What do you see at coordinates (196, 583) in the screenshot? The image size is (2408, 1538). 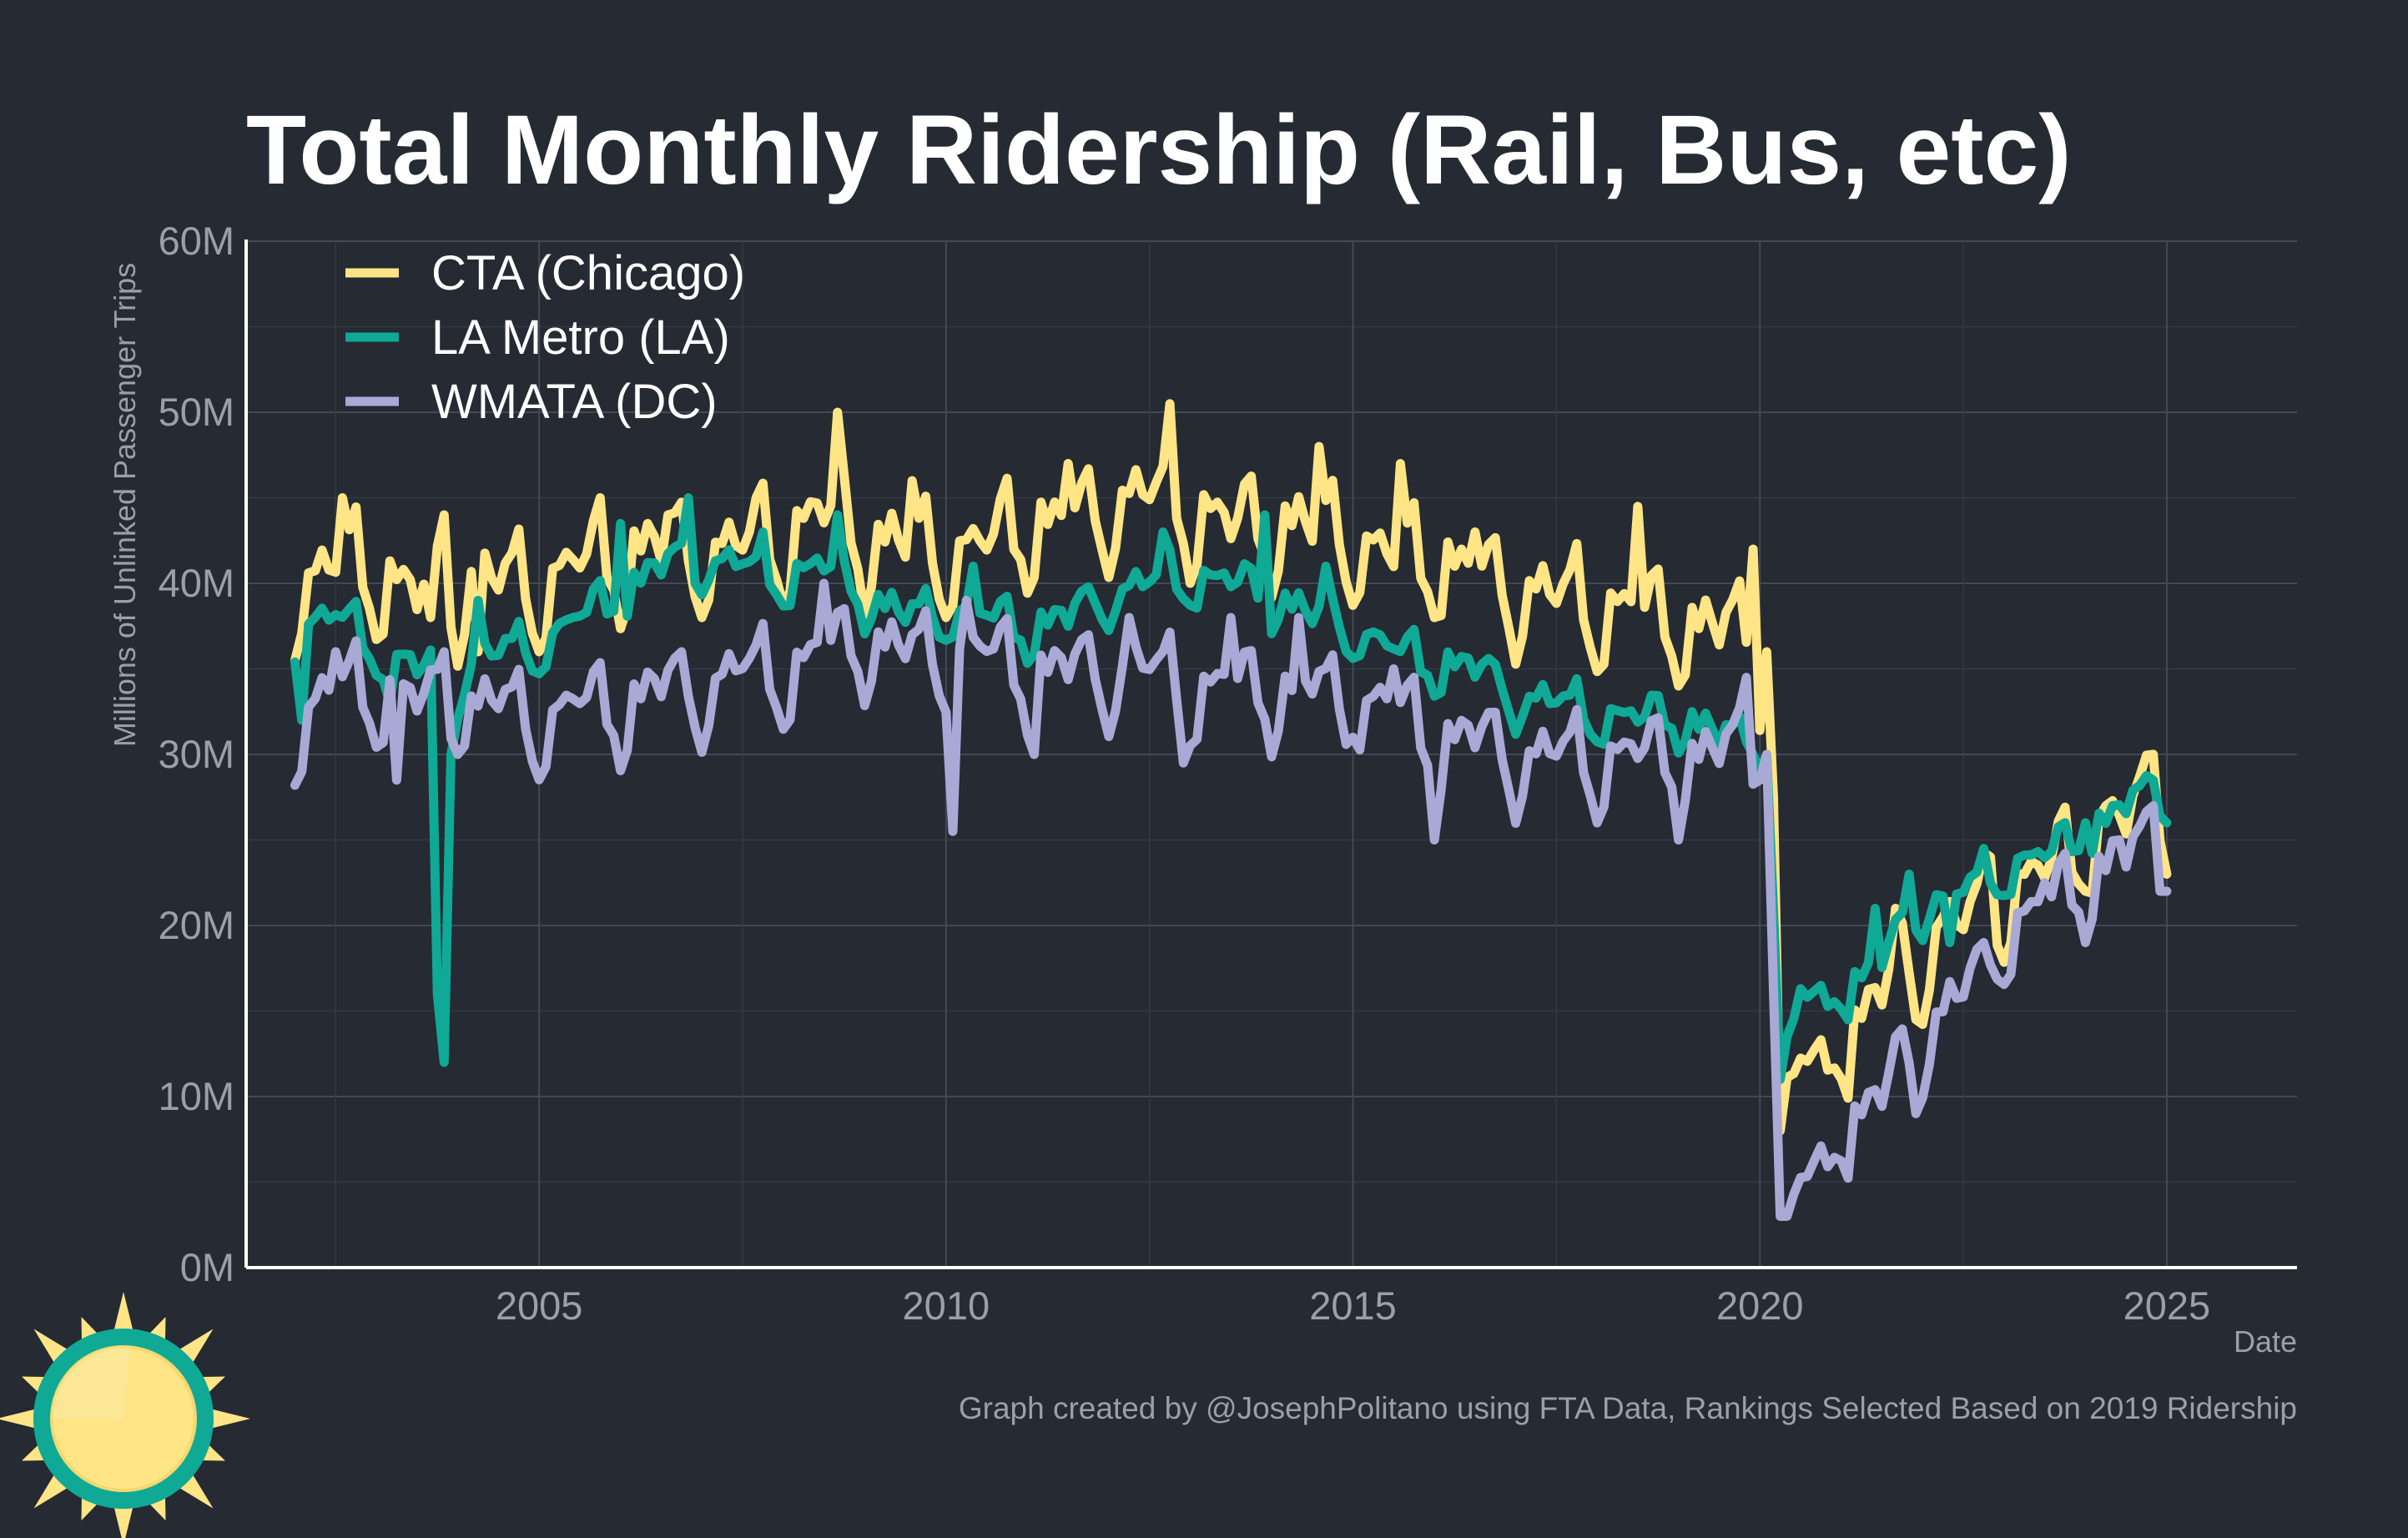 I see `y-tick-label: 40M` at bounding box center [196, 583].